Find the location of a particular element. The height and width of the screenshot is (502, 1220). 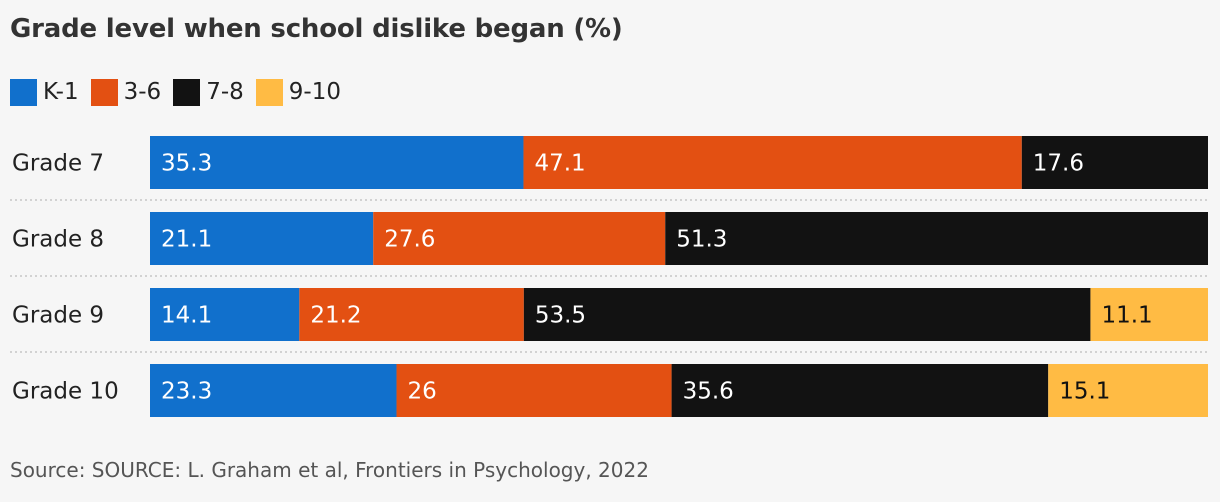

legend: K-1 3-6 7-8 9-10 is located at coordinates (181, 92).